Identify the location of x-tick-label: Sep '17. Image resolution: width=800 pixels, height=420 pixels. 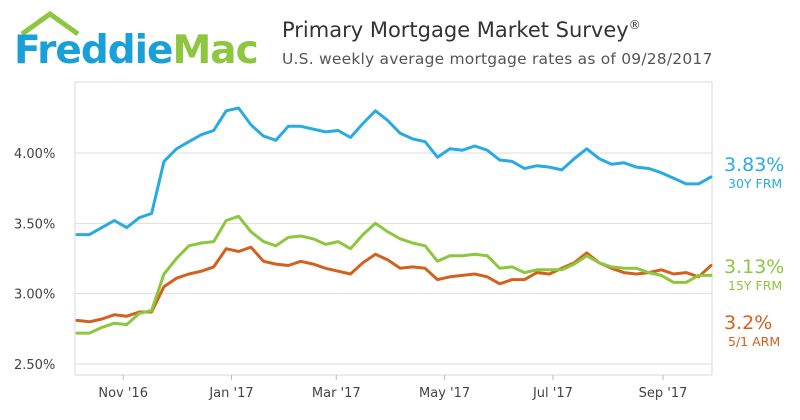
(663, 393).